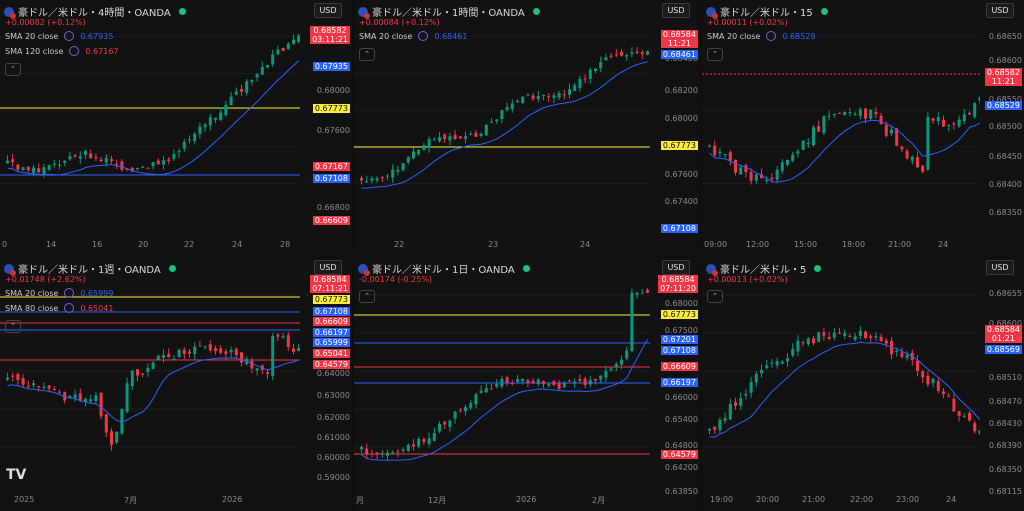 This screenshot has height=511, width=1024. Describe the element at coordinates (331, 66) in the screenshot. I see `price-badge: 0.67935` at that location.